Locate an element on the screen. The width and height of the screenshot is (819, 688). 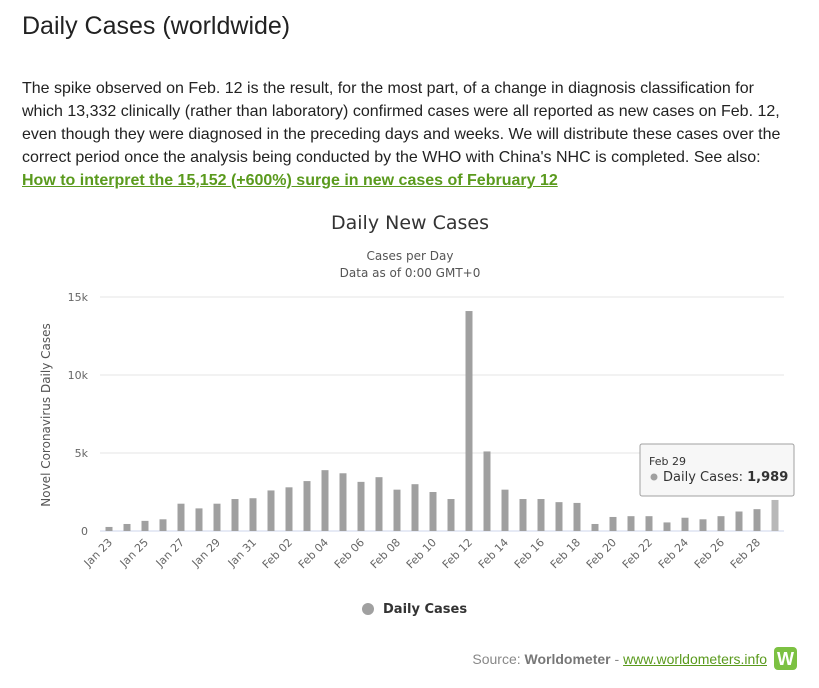
x-tick-label: Feb 10 is located at coordinates (421, 553).